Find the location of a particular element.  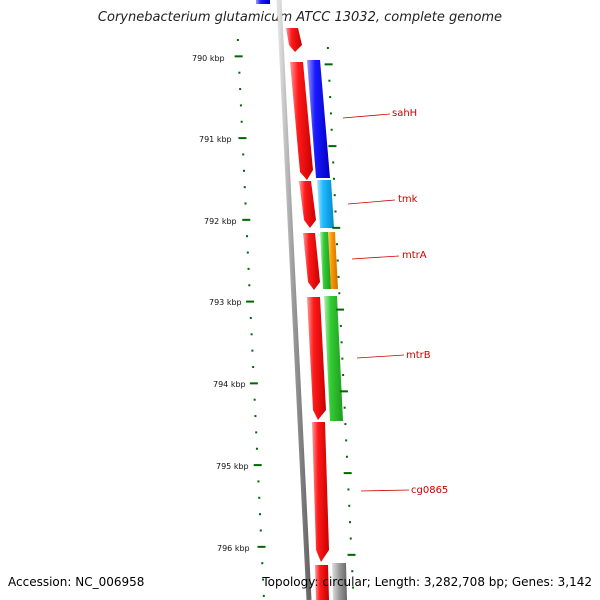

scale-ticks-left is located at coordinates (250, 318).